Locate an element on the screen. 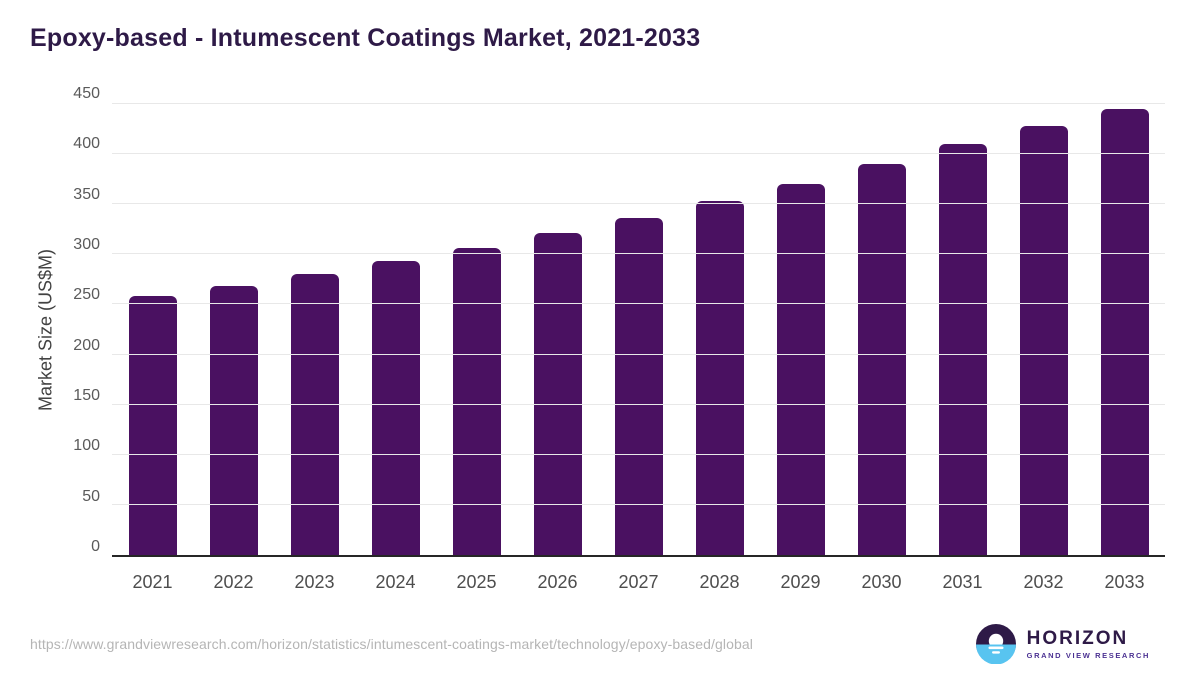 The width and height of the screenshot is (1200, 675). y-axis-ticks: 0 50 100 150 200 250 300 350 400 450 is located at coordinates (50, 321).